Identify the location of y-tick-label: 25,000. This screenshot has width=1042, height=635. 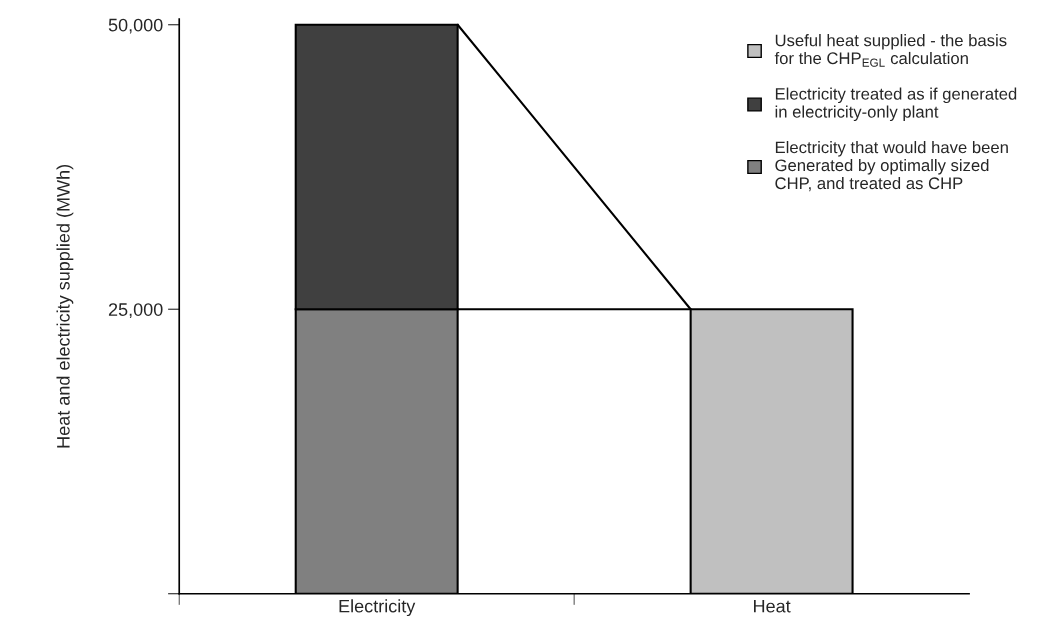
(135, 311).